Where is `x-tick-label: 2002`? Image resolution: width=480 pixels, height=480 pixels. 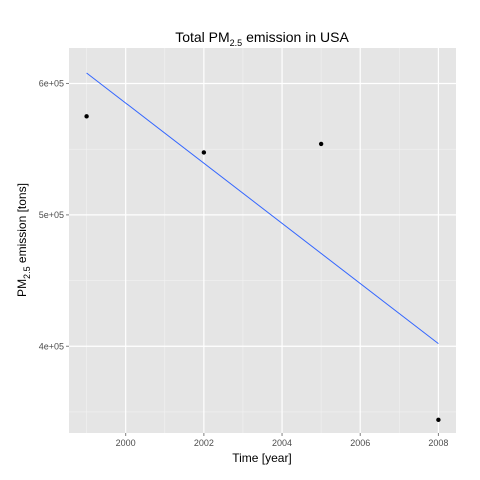
x-tick-label: 2002 is located at coordinates (204, 443).